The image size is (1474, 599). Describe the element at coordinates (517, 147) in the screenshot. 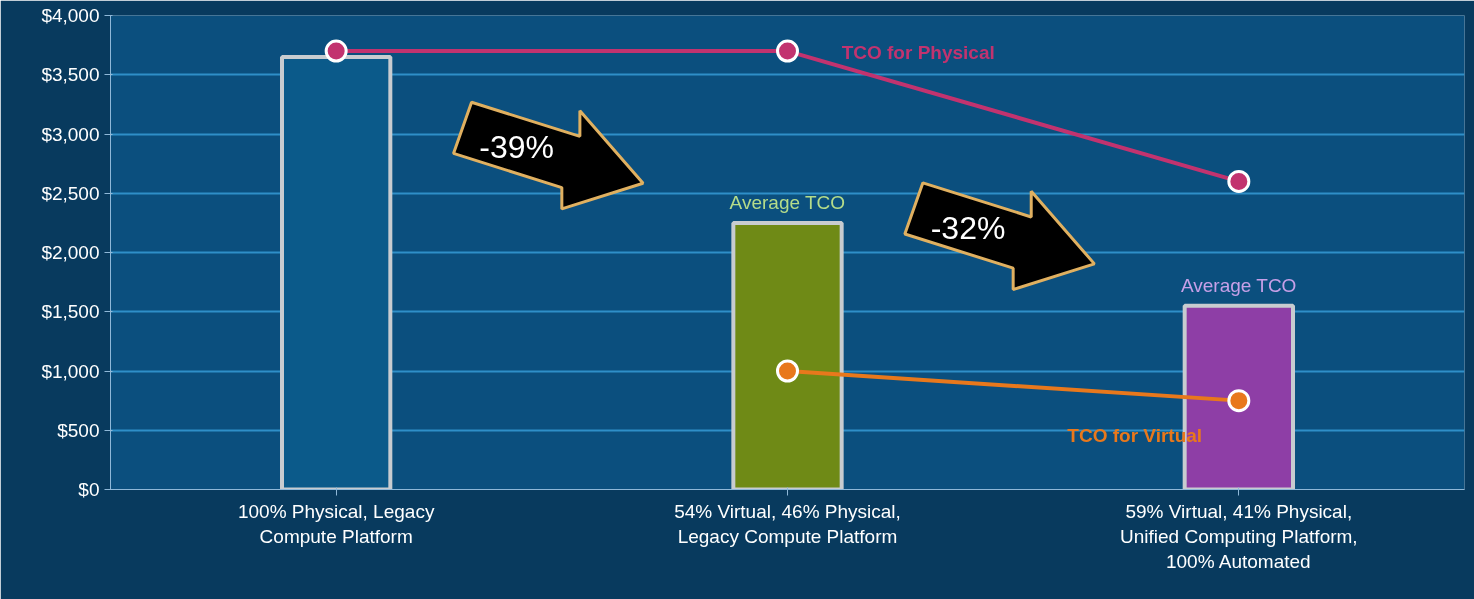

I see `annotation: -39%` at that location.